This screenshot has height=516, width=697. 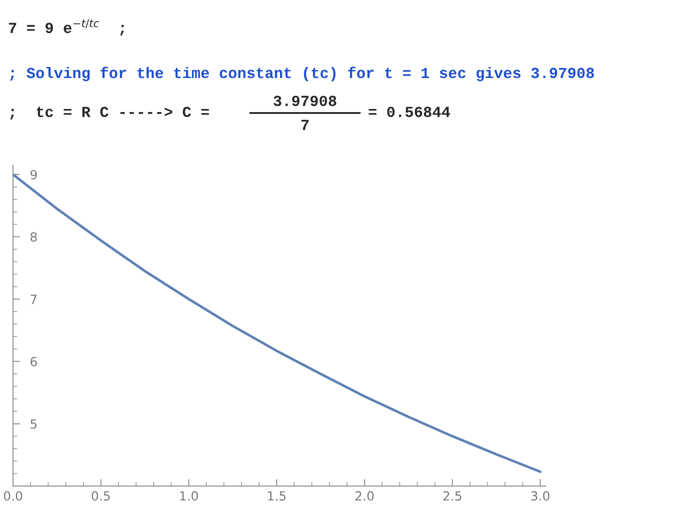 I want to click on x-tick-label: 2.0, so click(x=365, y=496).